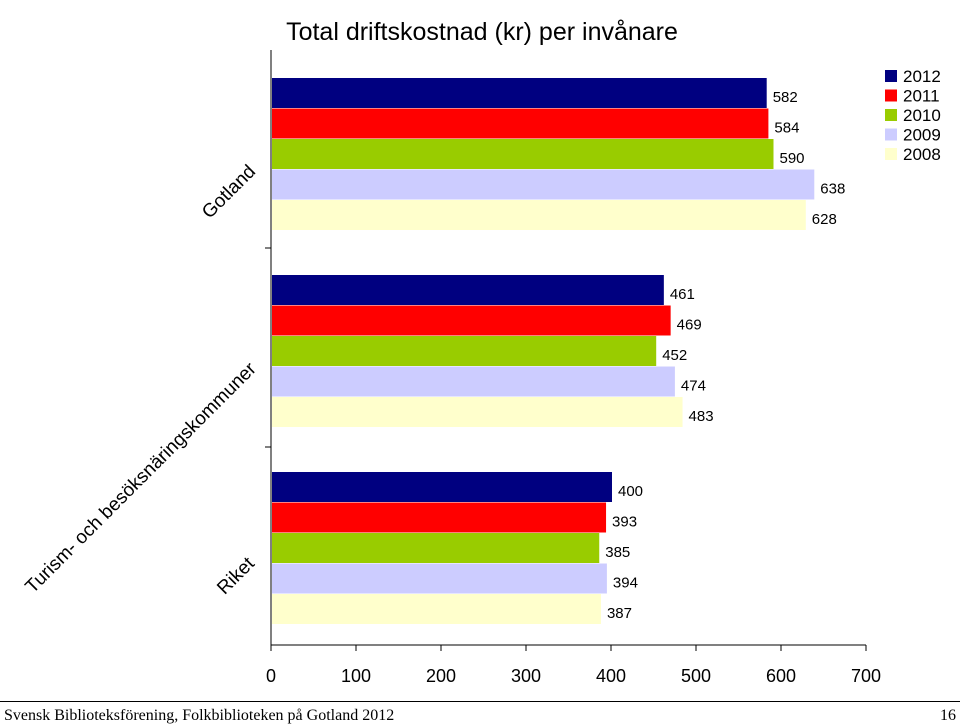 This screenshot has height=726, width=960. What do you see at coordinates (891, 134) in the screenshot?
I see `legend-swatch-2009` at bounding box center [891, 134].